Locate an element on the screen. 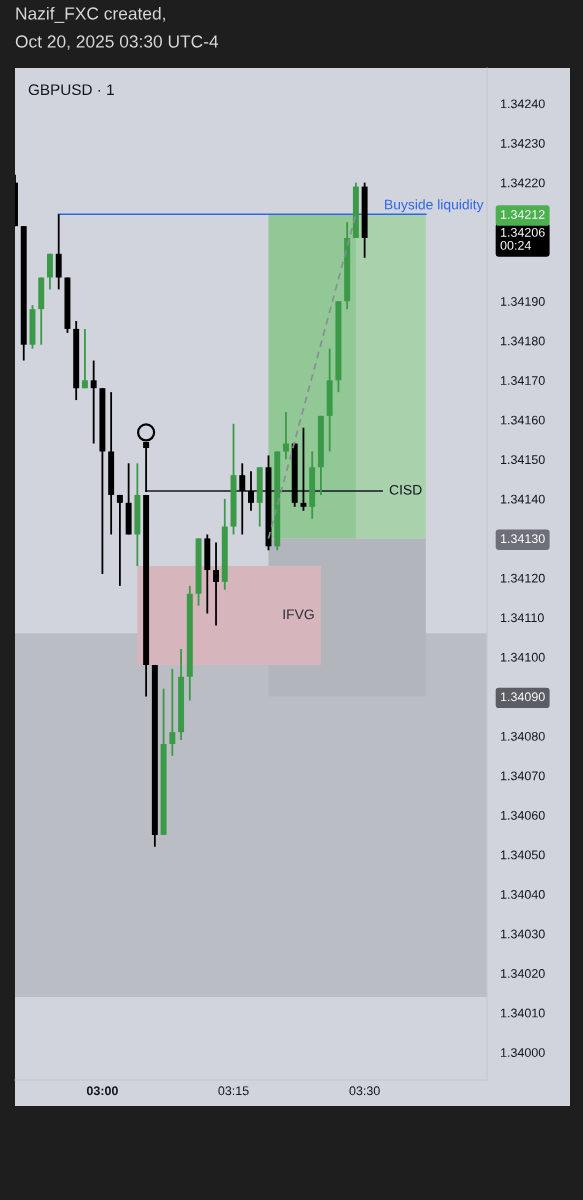 The height and width of the screenshot is (1200, 583). y-tick-label: 1.34160 is located at coordinates (523, 420).